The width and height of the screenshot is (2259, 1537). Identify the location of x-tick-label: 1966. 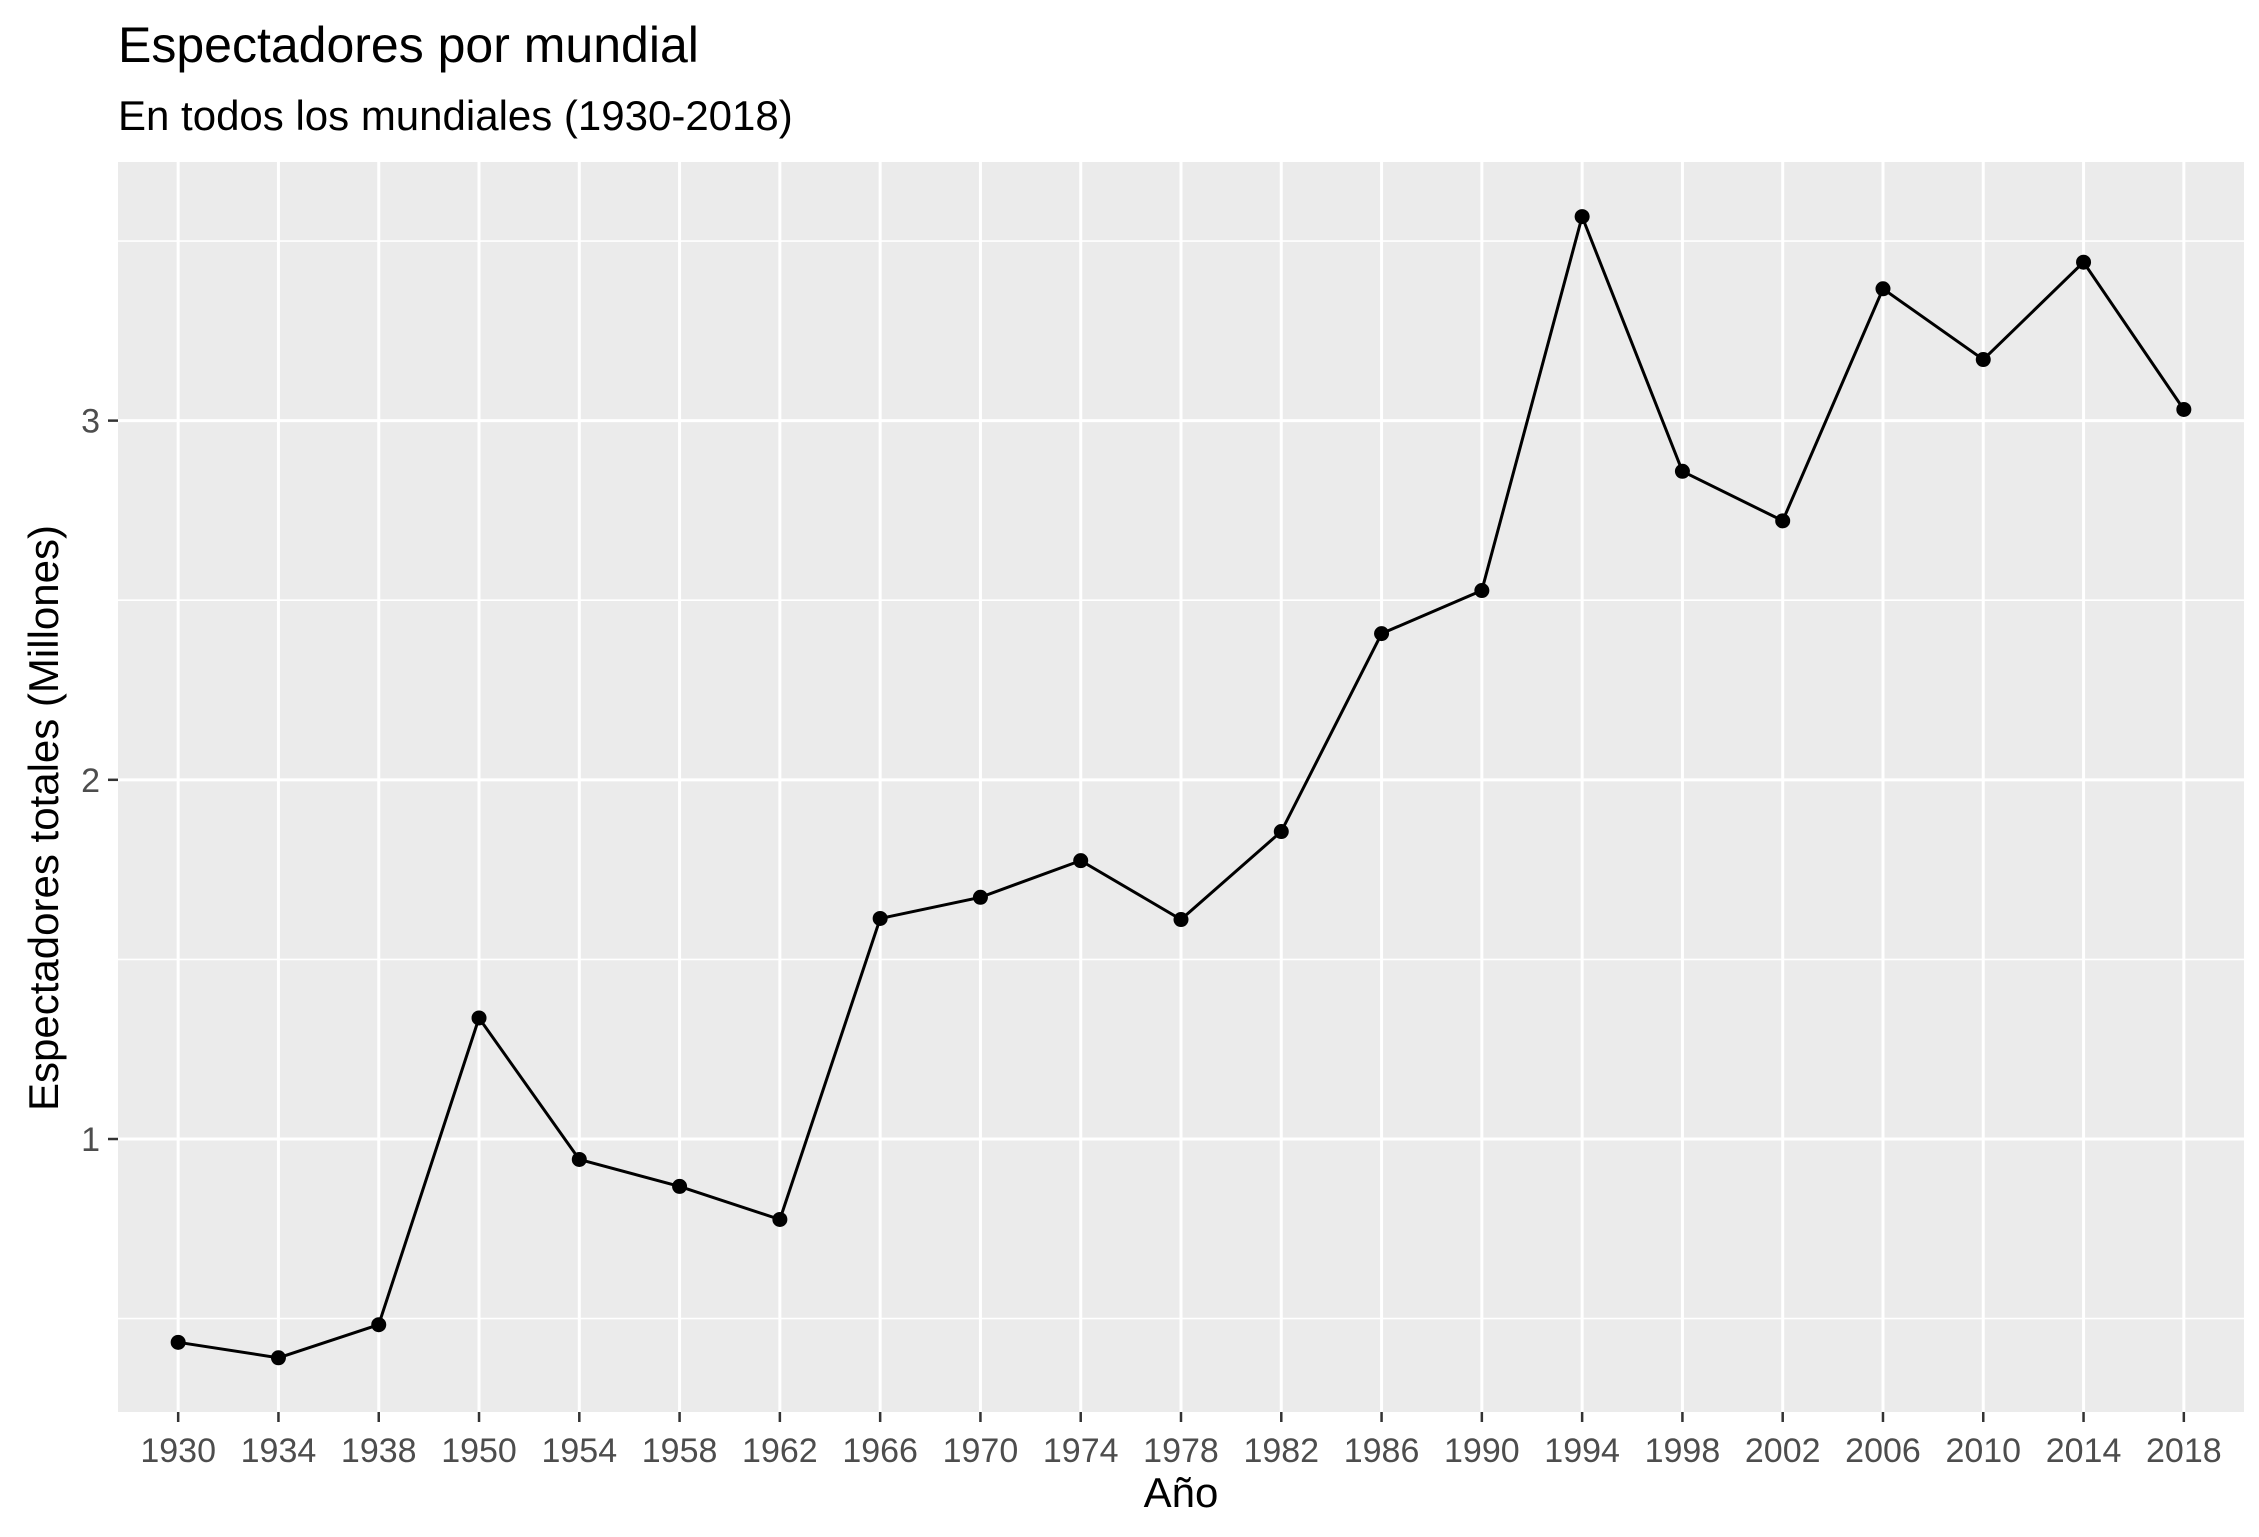
(880, 1451).